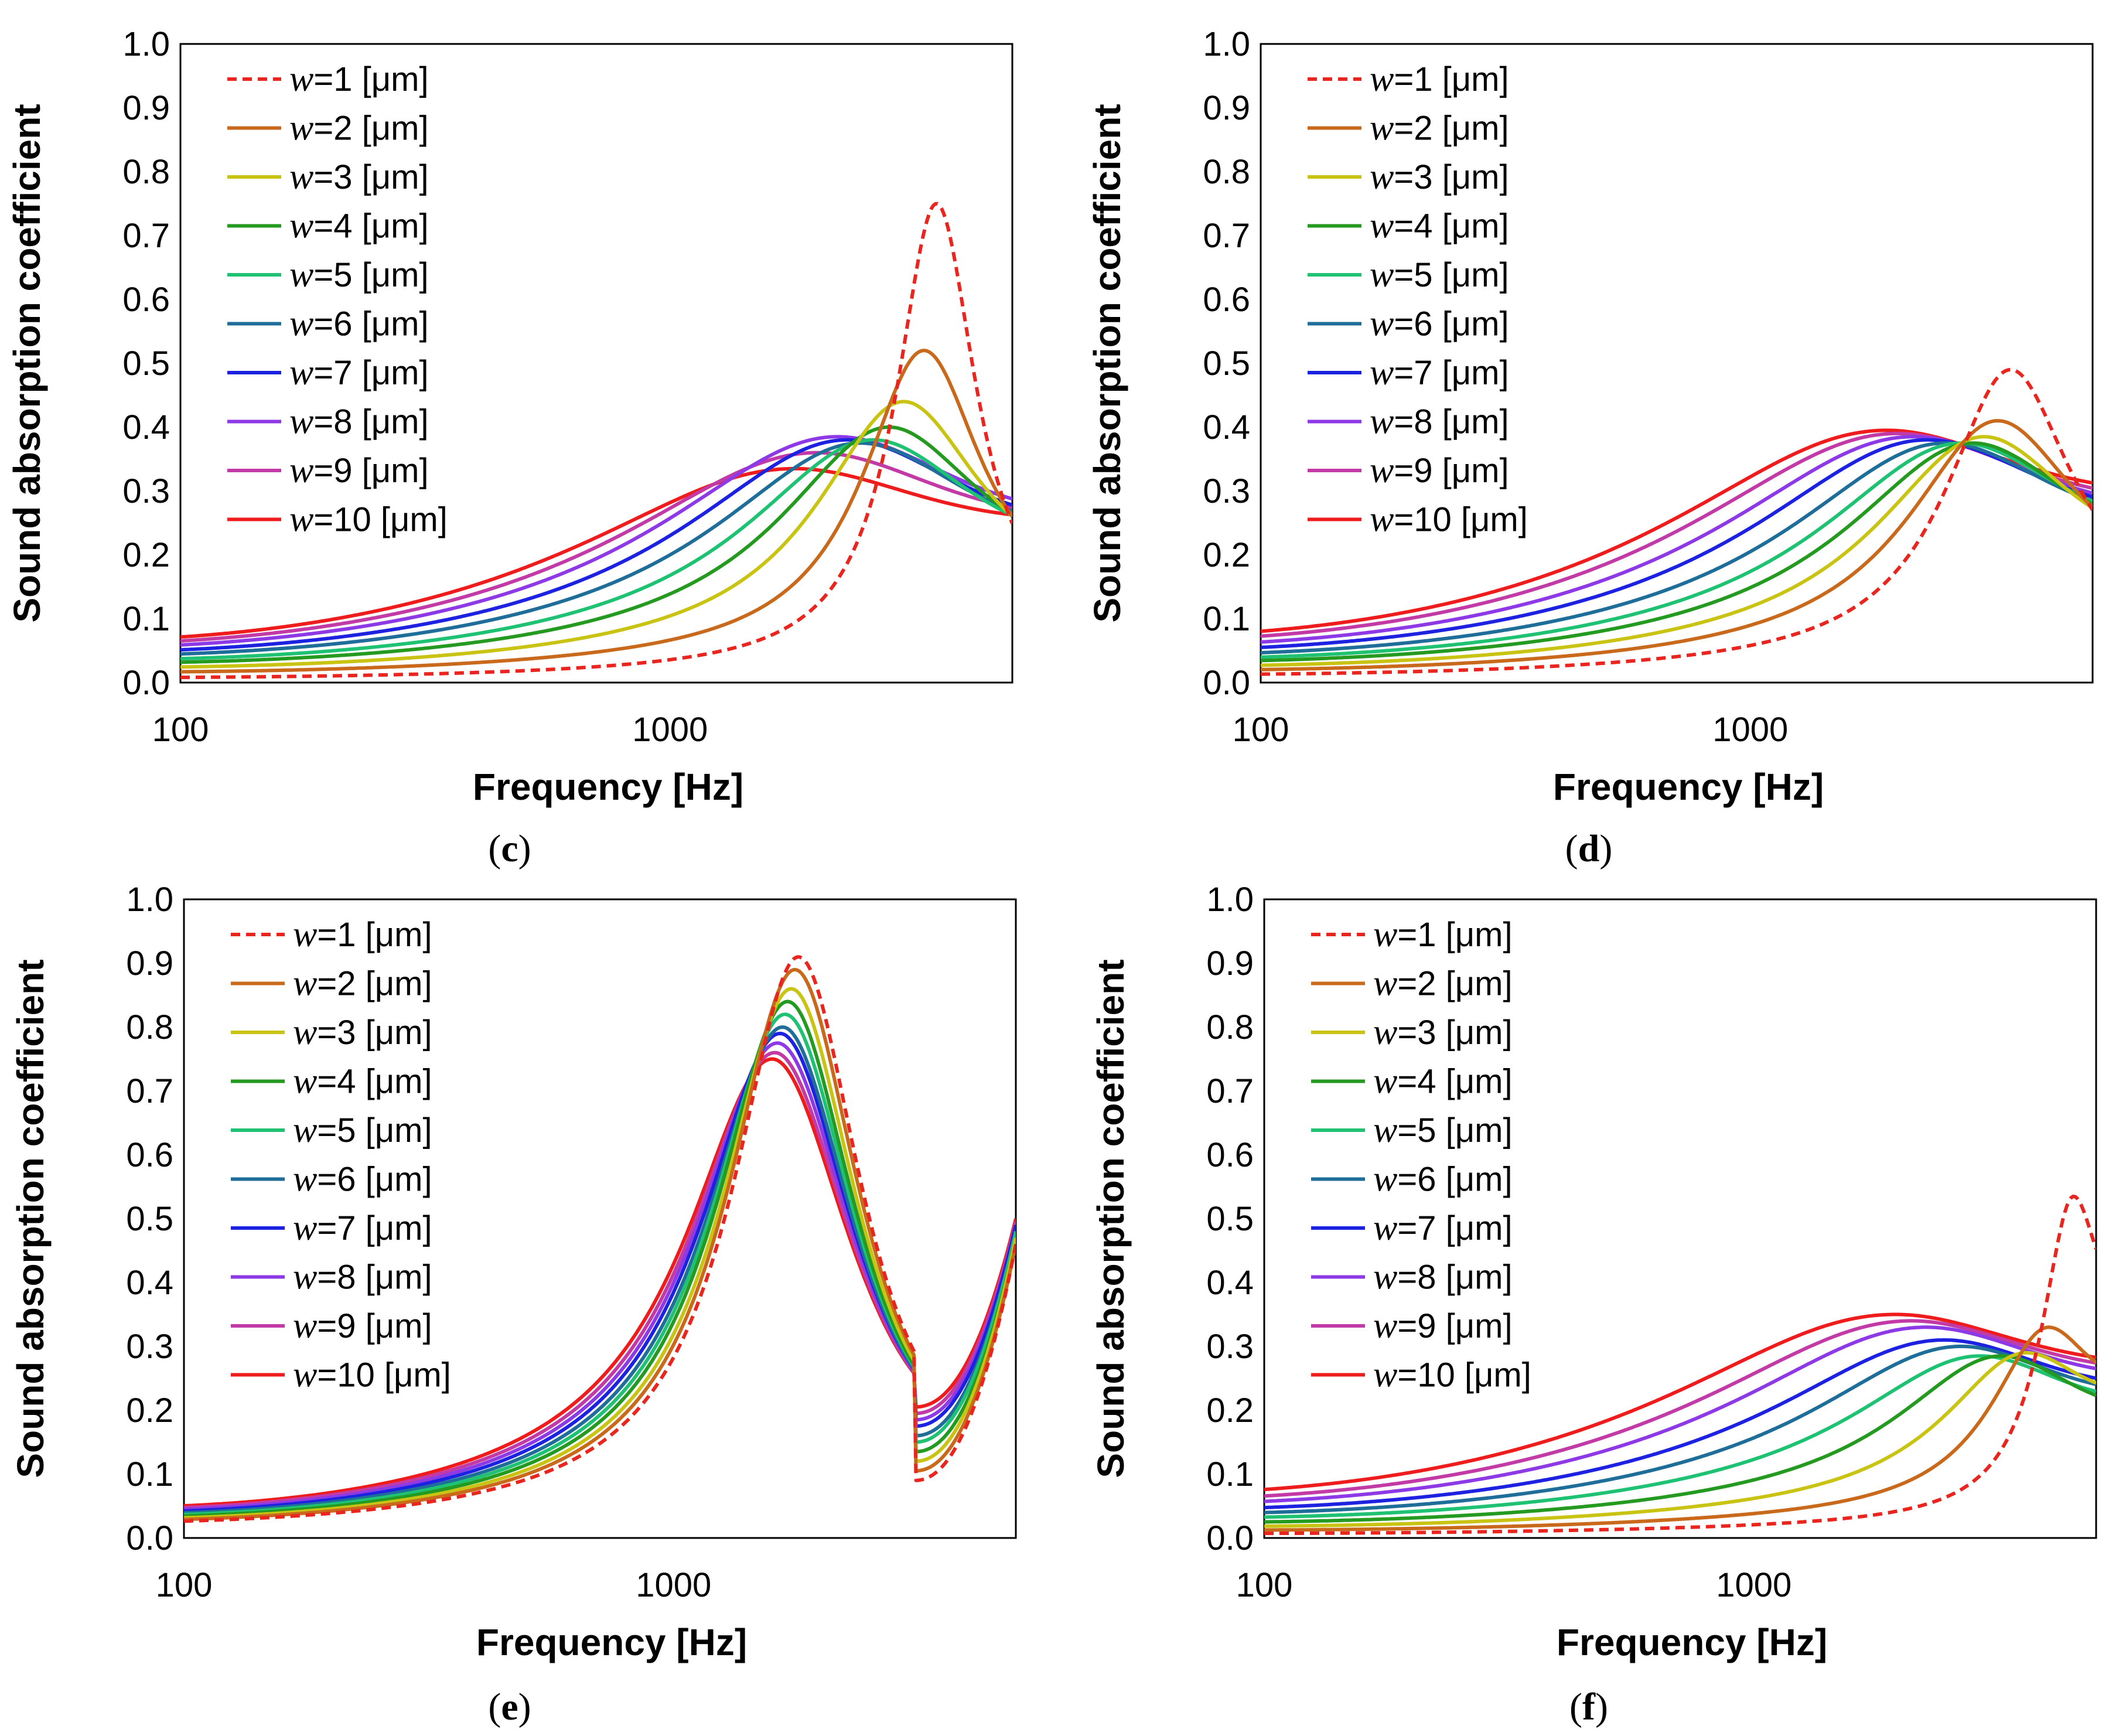  What do you see at coordinates (509, 1707) in the screenshot?
I see `panel-caption: (e)` at bounding box center [509, 1707].